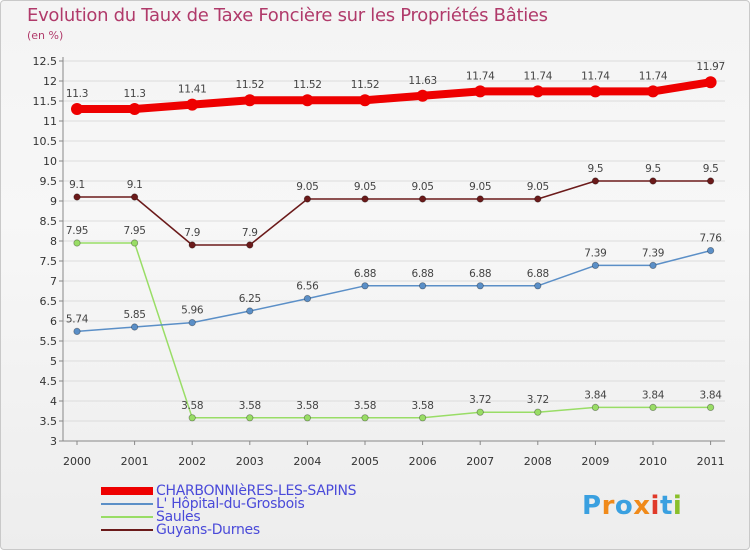 The image size is (750, 550). I want to click on x-tick-label: 2006, so click(423, 461).